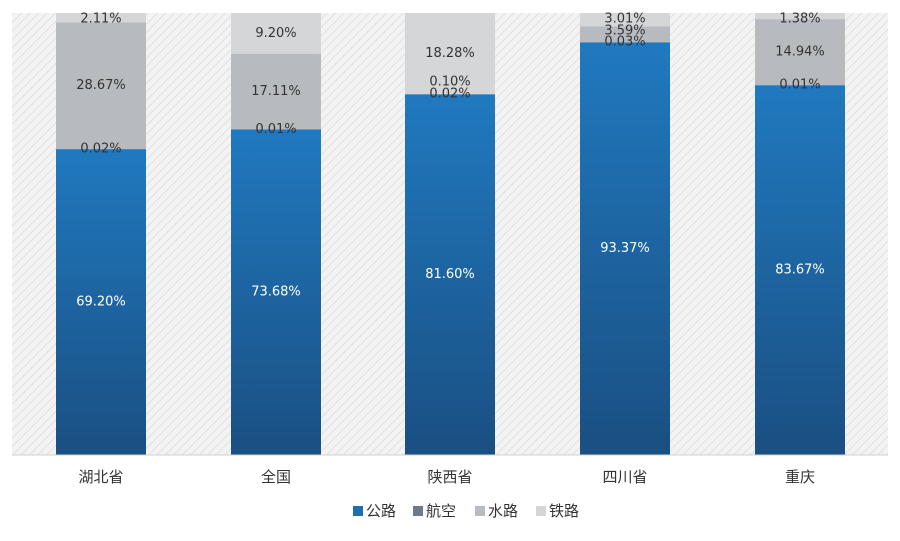 This screenshot has width=900, height=541. I want to click on bar-segment-铁路-湖北省, so click(101, 18).